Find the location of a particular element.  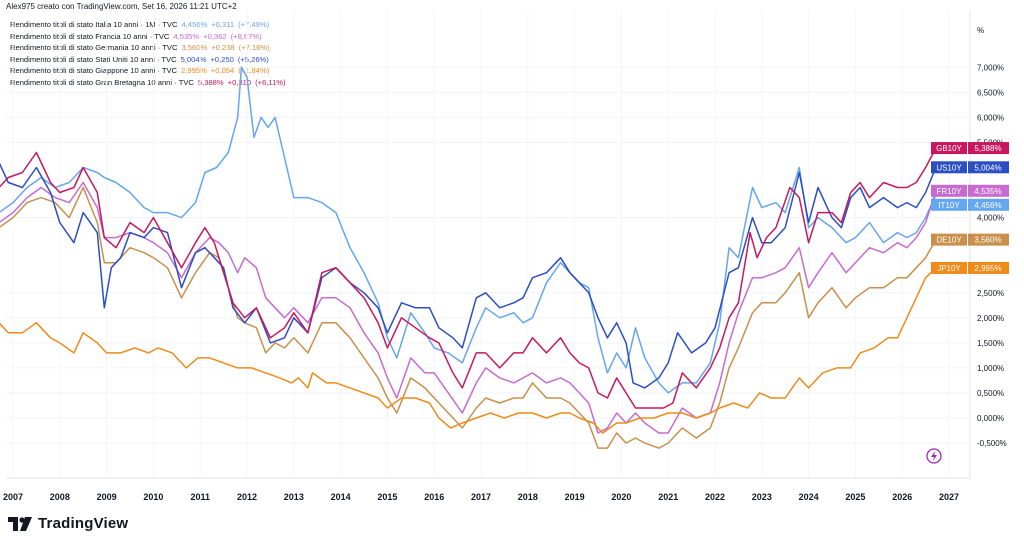

brand-name: TradingView is located at coordinates (83, 523).